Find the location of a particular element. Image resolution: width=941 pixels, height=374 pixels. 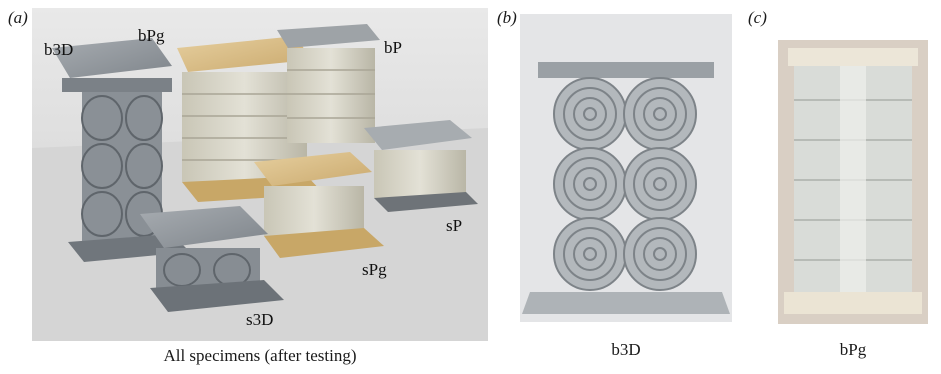

b3d-specimen-a is located at coordinates (121, 150).